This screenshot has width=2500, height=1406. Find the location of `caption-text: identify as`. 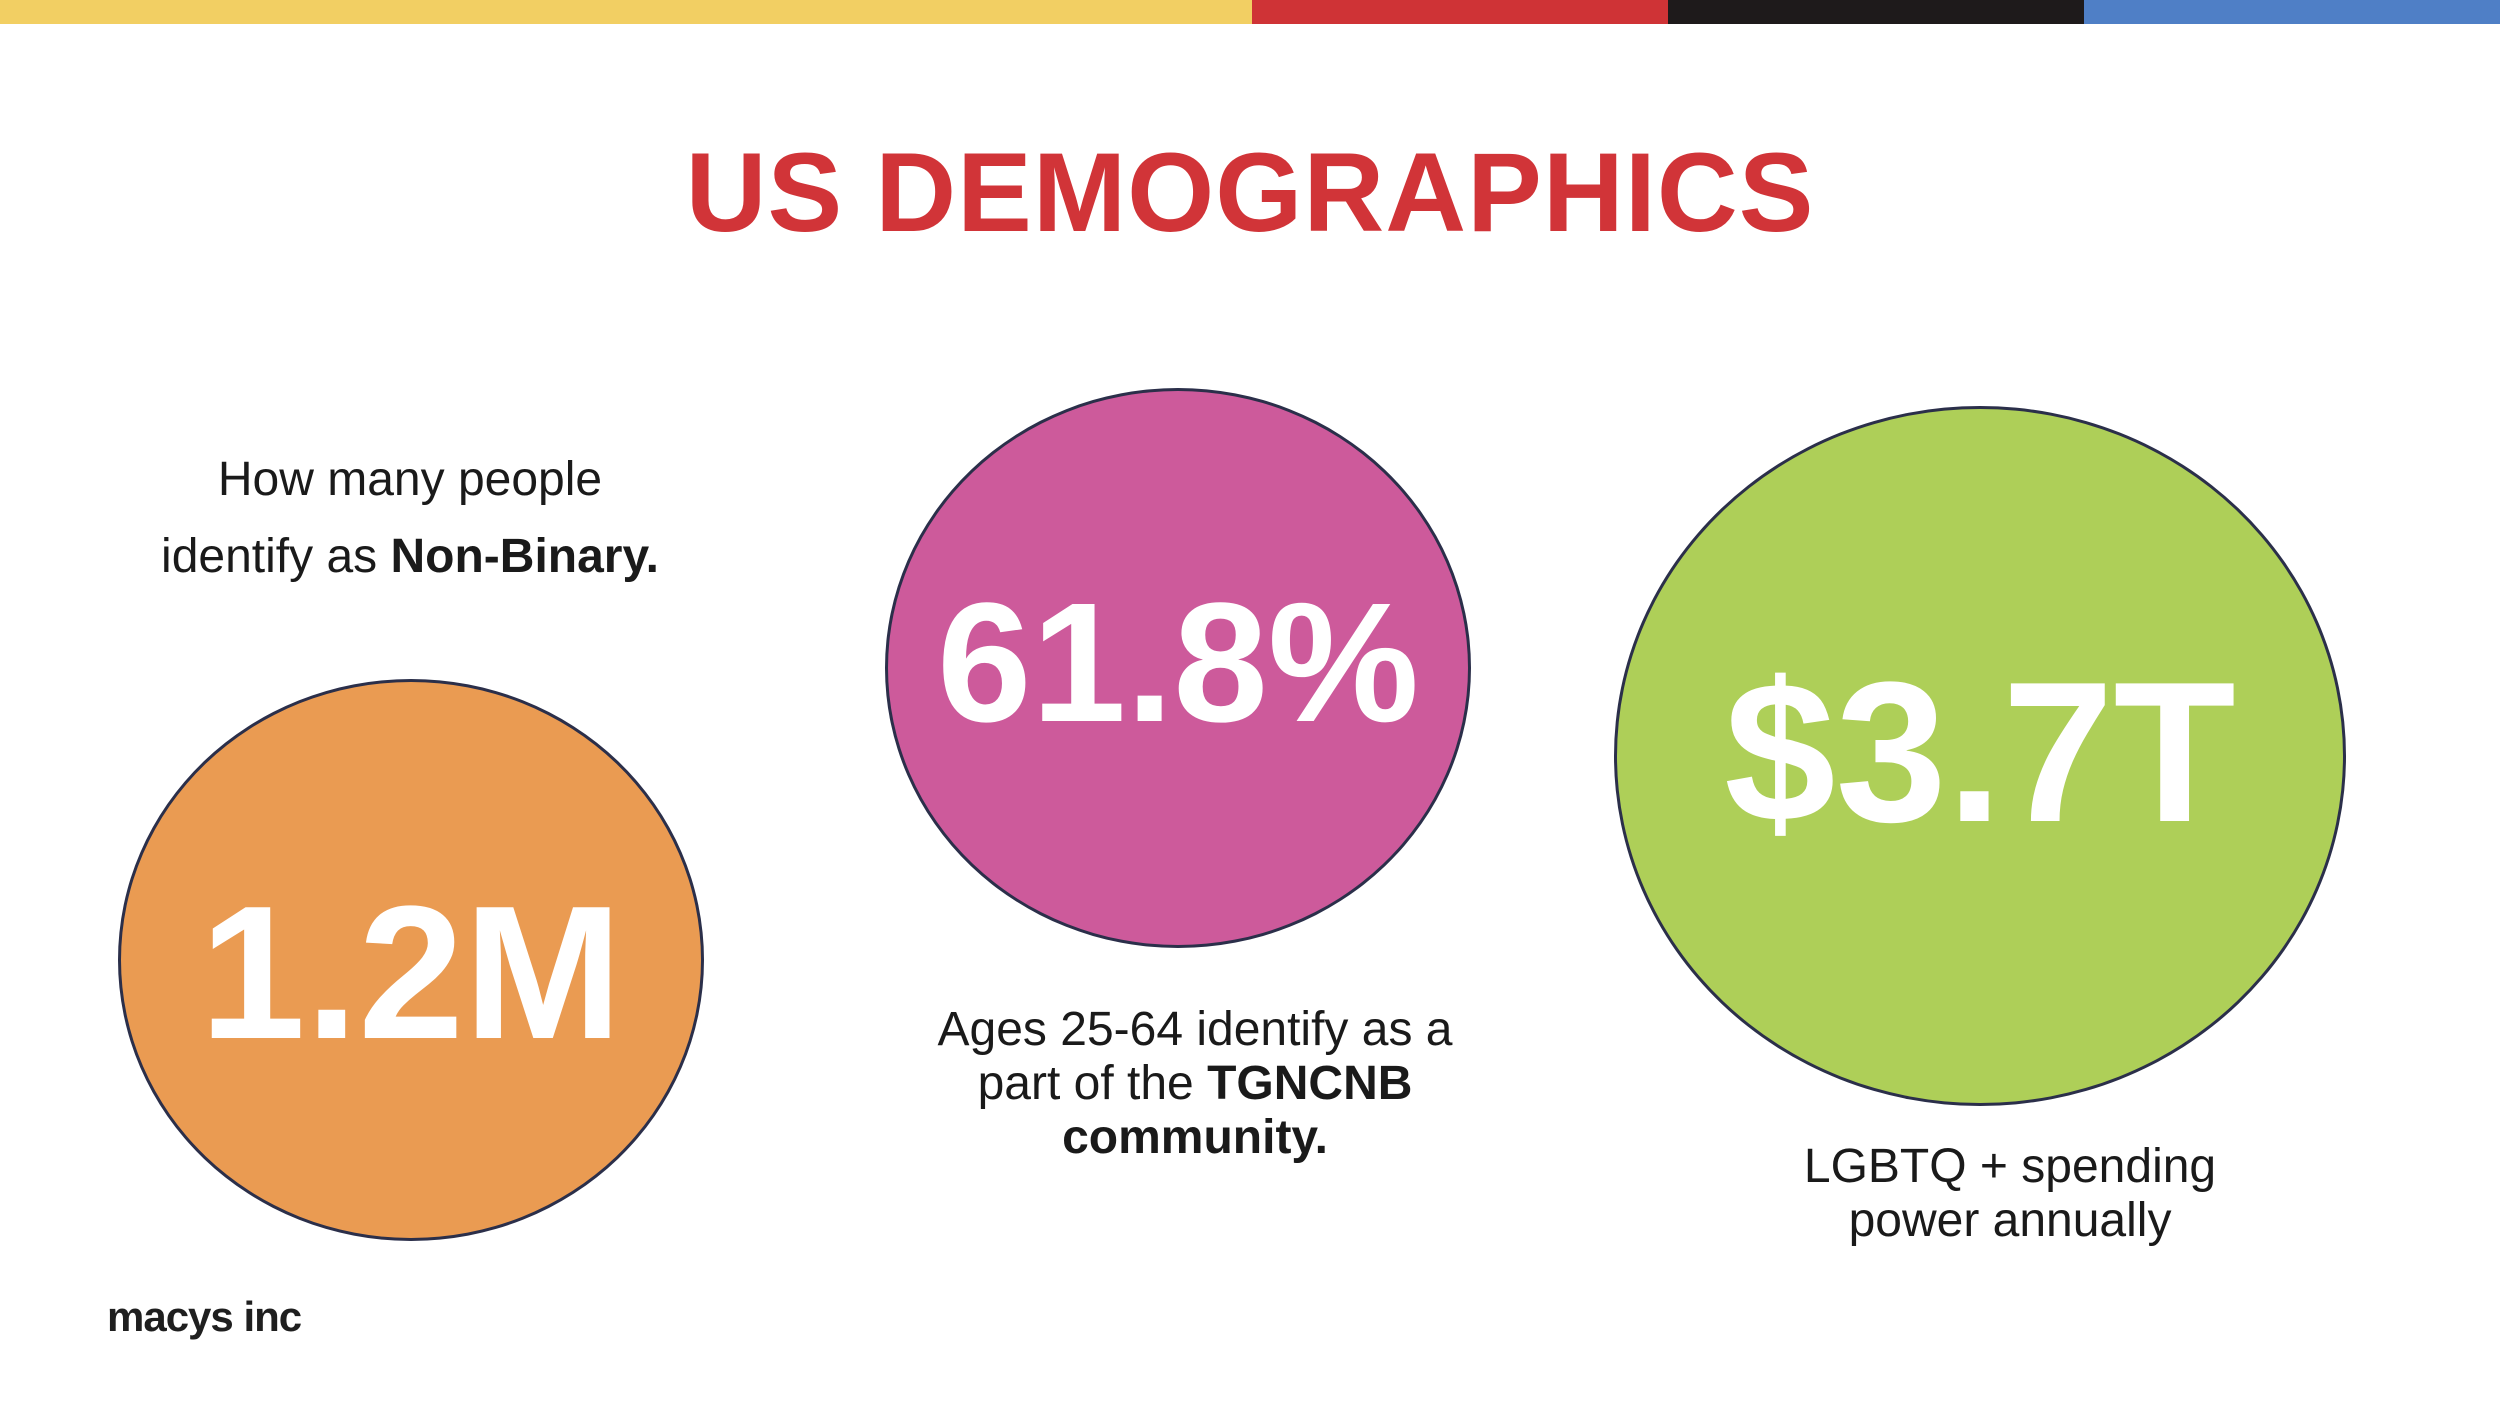

caption-text: identify as is located at coordinates (276, 556).